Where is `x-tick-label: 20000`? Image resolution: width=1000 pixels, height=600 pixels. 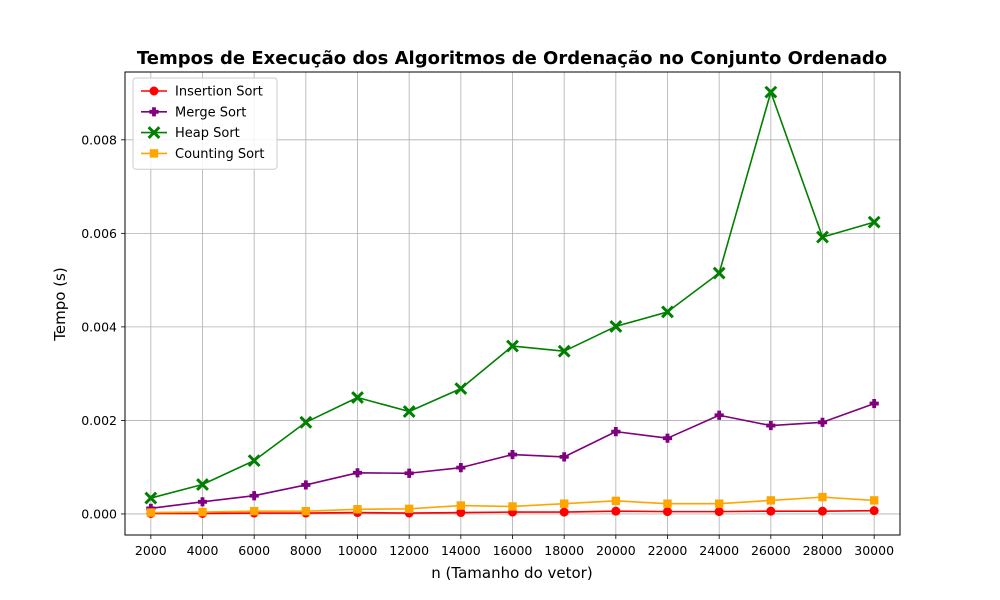
x-tick-label: 20000 is located at coordinates (616, 550).